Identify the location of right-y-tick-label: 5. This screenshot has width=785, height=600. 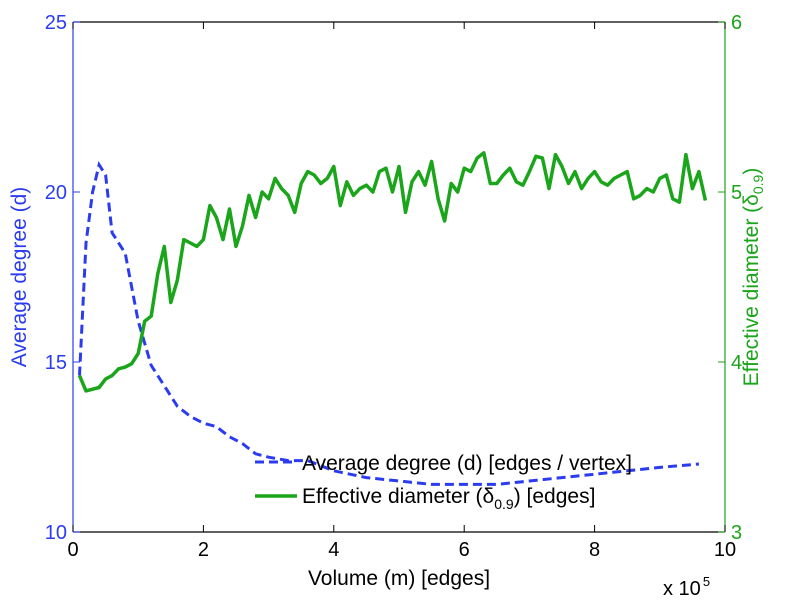
(736, 193).